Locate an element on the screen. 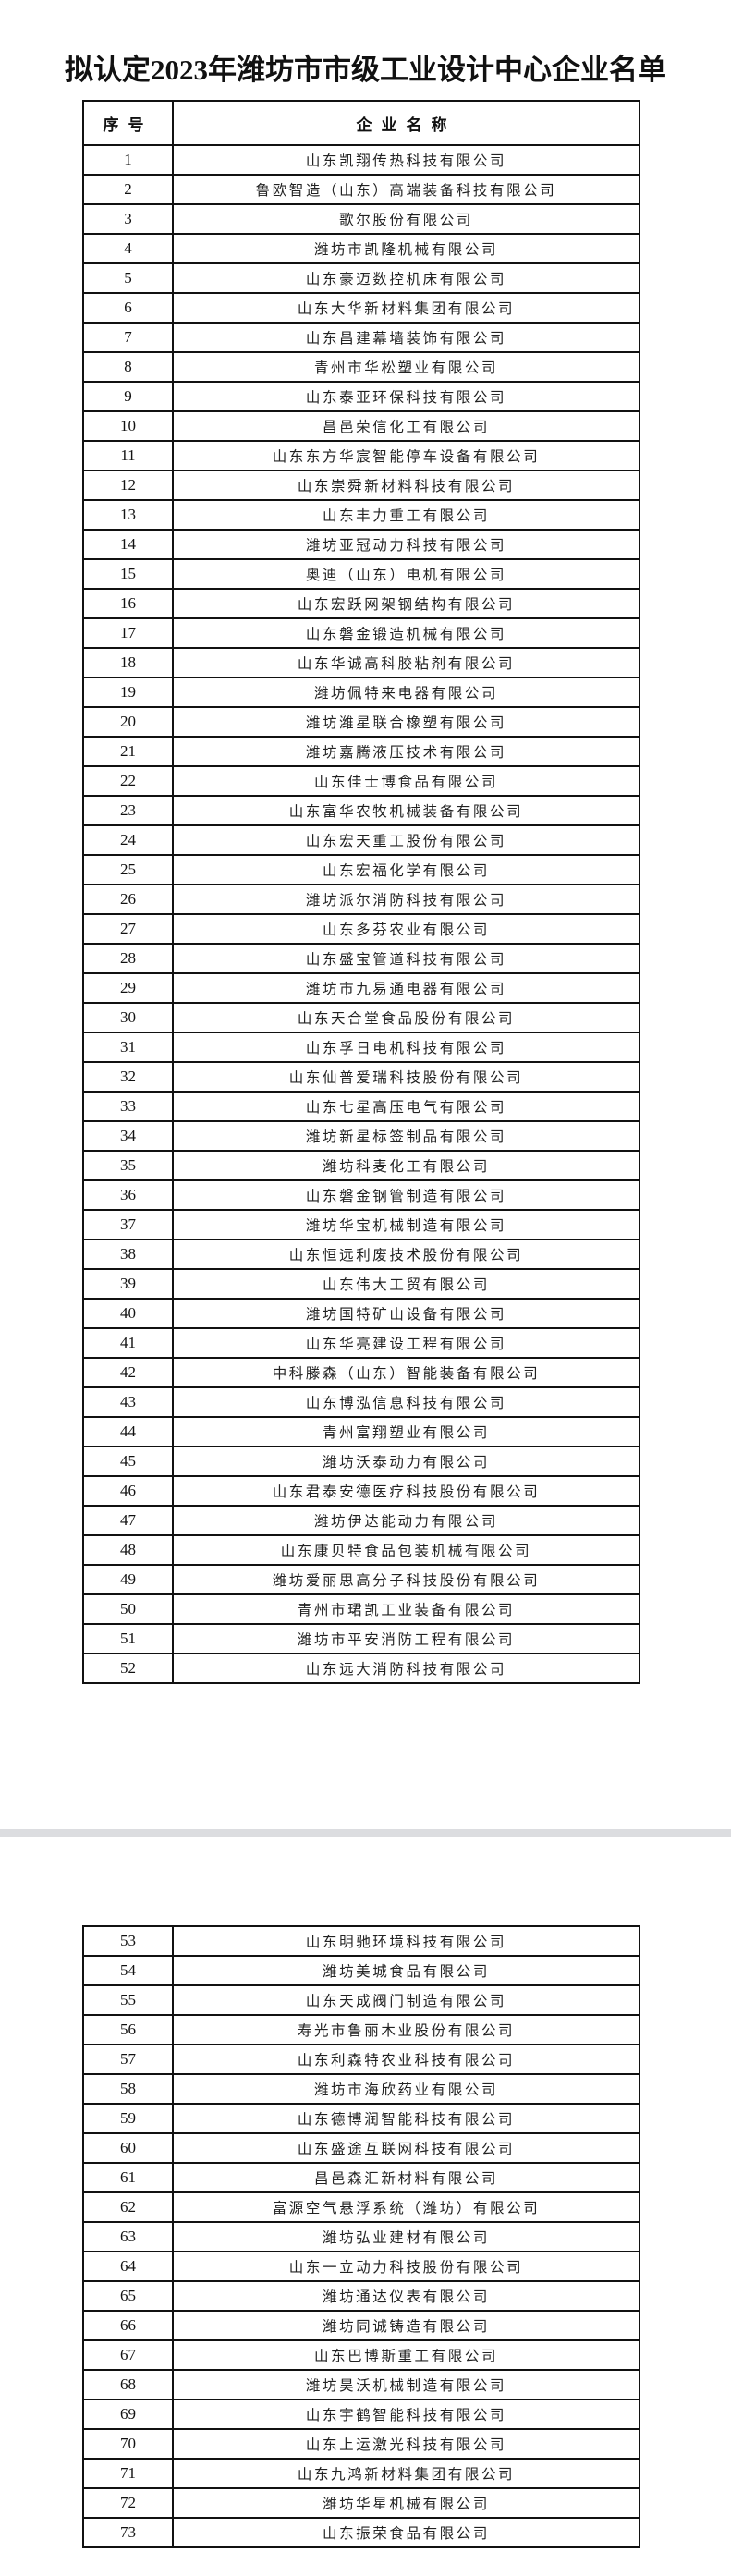  serial-number-cell: 73 is located at coordinates (128, 2532).